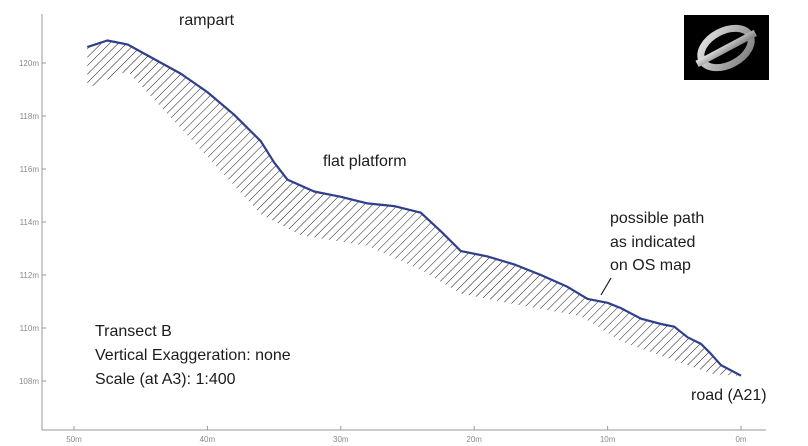 This screenshot has width=808, height=446. I want to click on x-tick-label: 10m, so click(608, 439).